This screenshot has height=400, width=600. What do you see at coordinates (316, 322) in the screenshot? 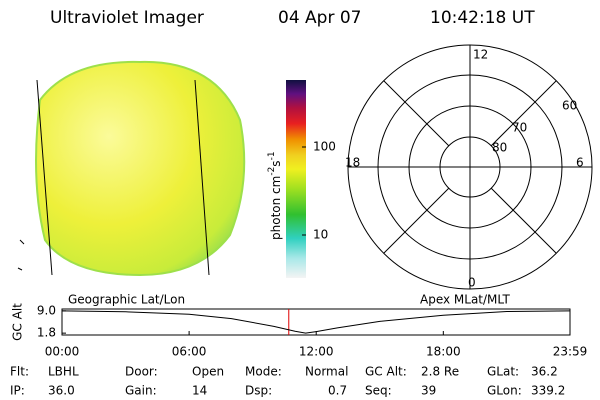
I see `altitude-curve` at bounding box center [316, 322].